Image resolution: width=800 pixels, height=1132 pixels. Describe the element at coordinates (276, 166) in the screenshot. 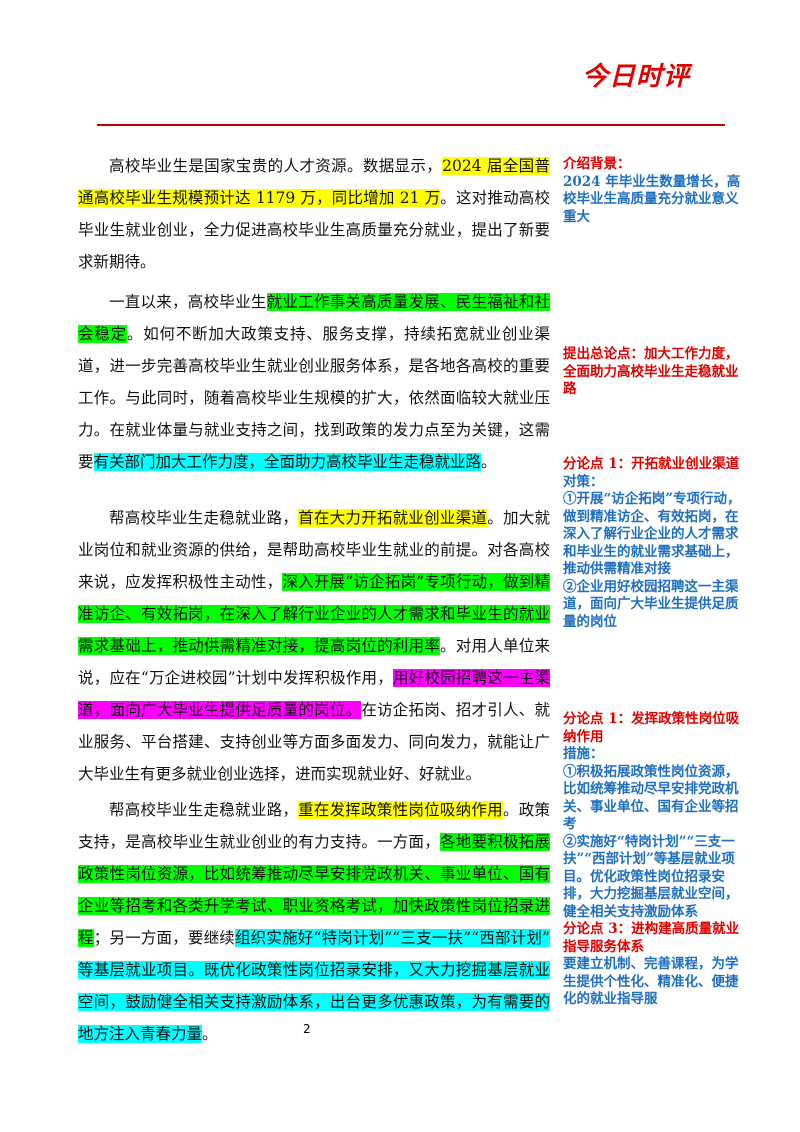

I see `text: 高校毕业生是国家宝贵的人才资源。数据显示，` at that location.